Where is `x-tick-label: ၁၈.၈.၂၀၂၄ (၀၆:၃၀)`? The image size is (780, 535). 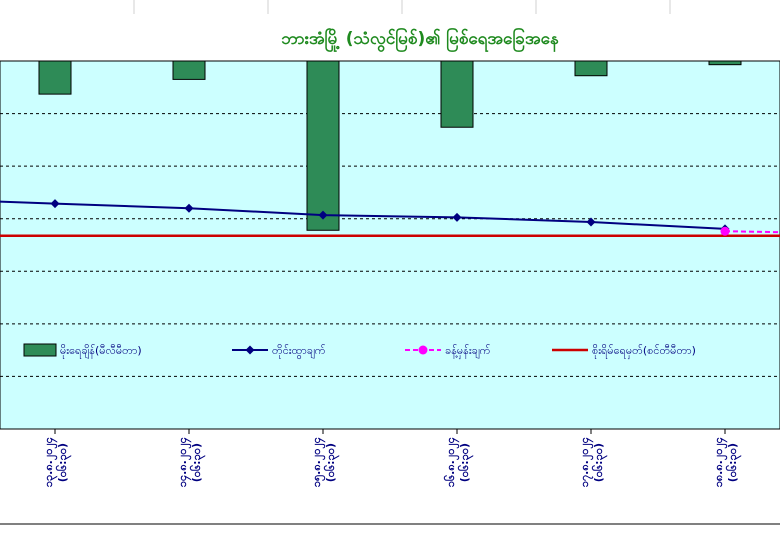 x-tick-label: ၁၈.၈.၂၀၂၄ (၀၆:၃၀) is located at coordinates (727, 462).